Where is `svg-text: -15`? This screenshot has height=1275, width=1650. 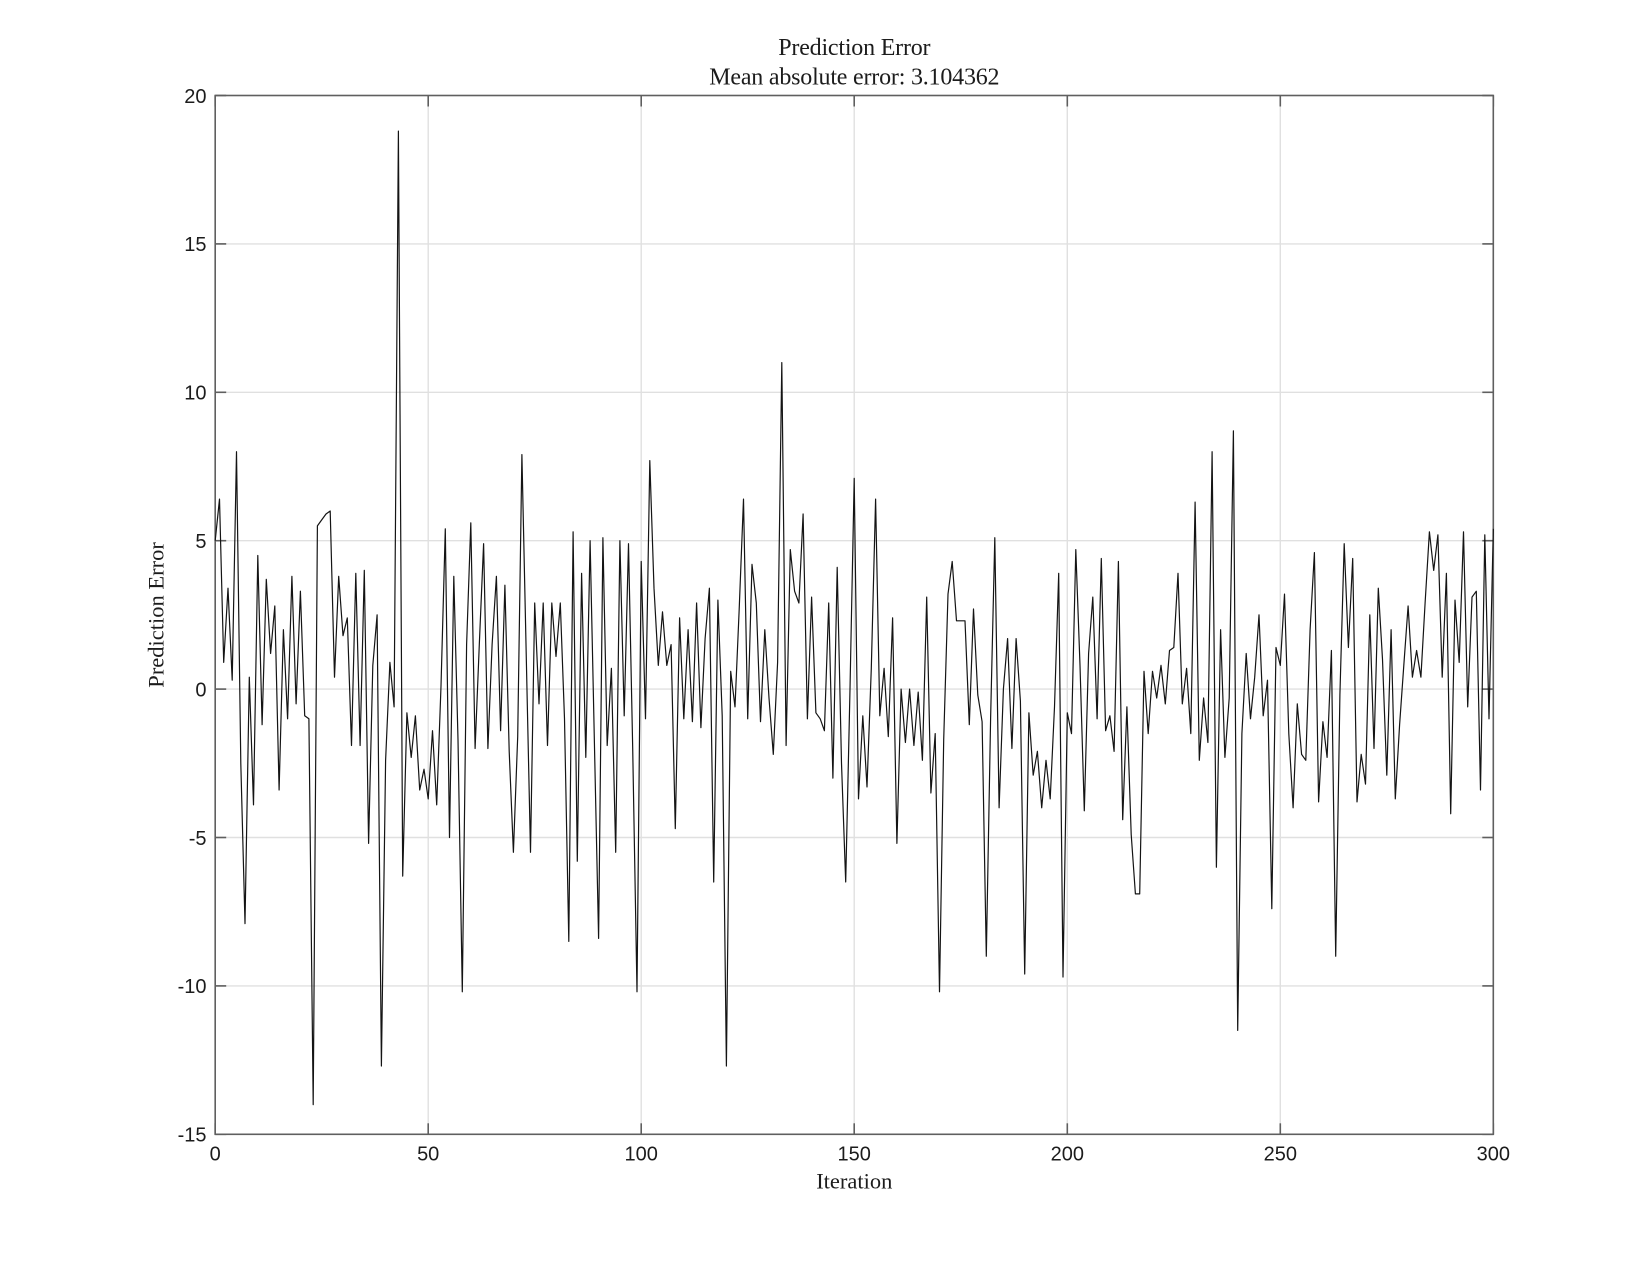 svg-text: -15 is located at coordinates (192, 1136).